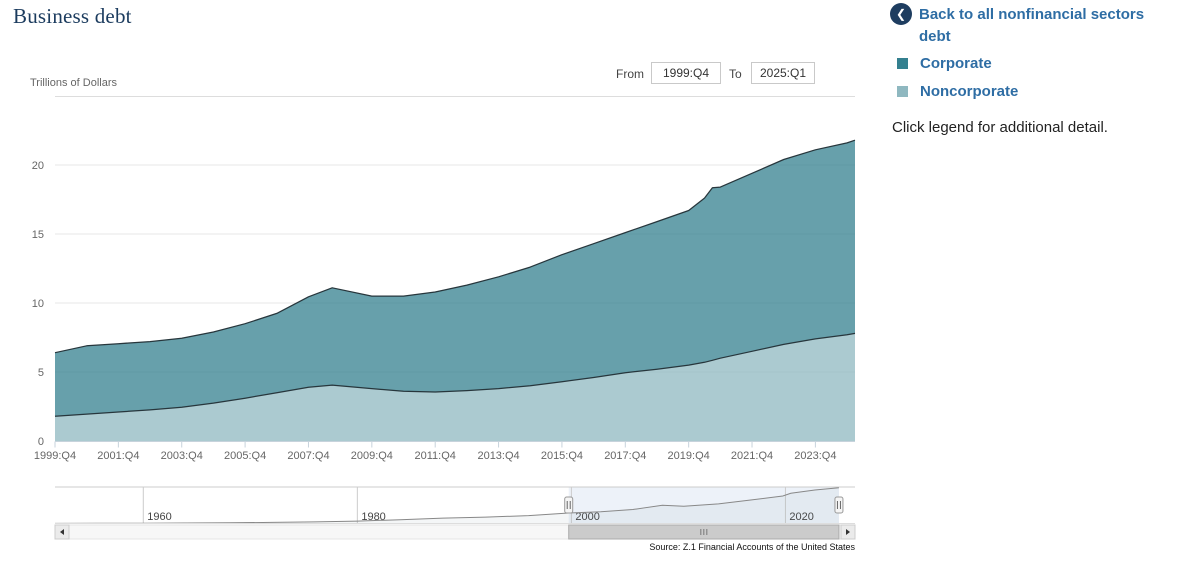  I want to click on arrow-right-icon, so click(848, 532).